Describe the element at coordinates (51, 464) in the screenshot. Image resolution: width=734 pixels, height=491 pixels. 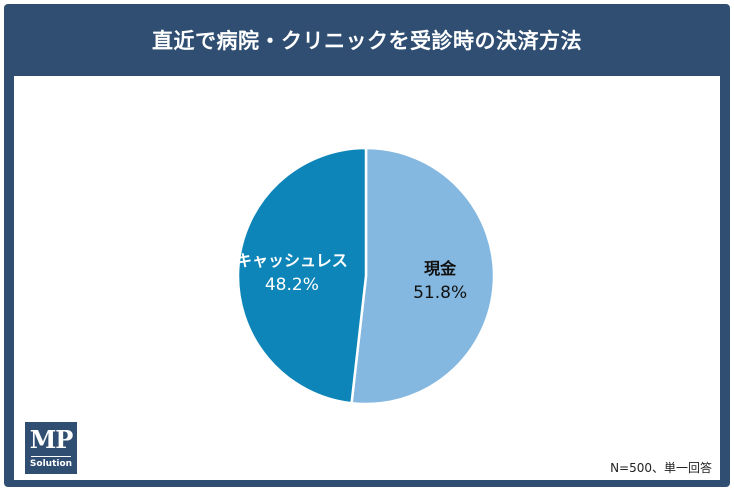
I see `logo-subtext: Solution` at that location.